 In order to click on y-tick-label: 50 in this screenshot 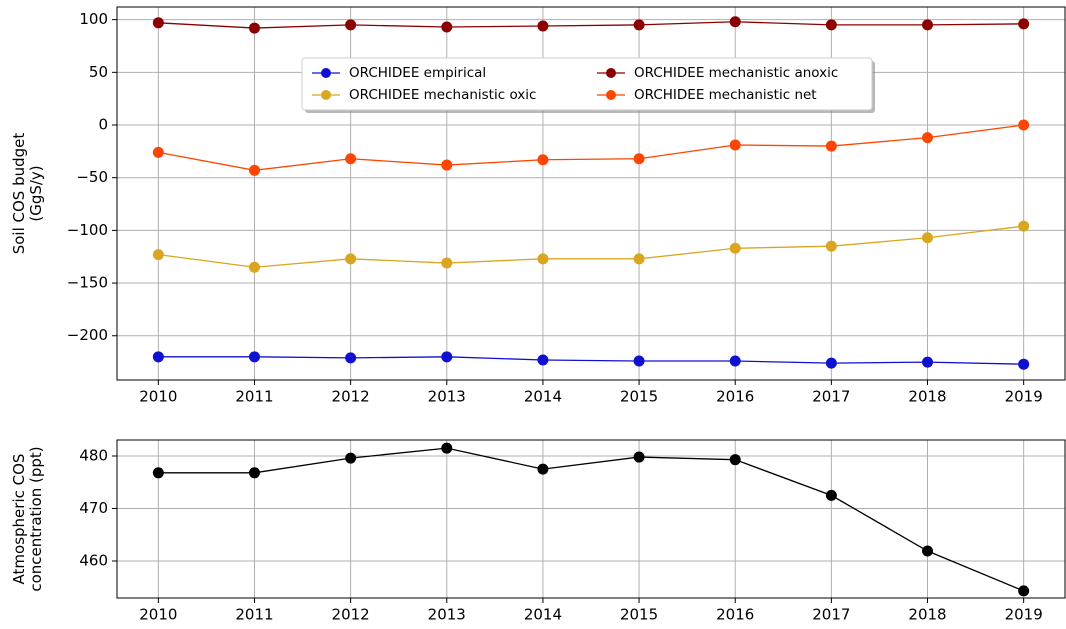, I will do `click(98, 72)`.